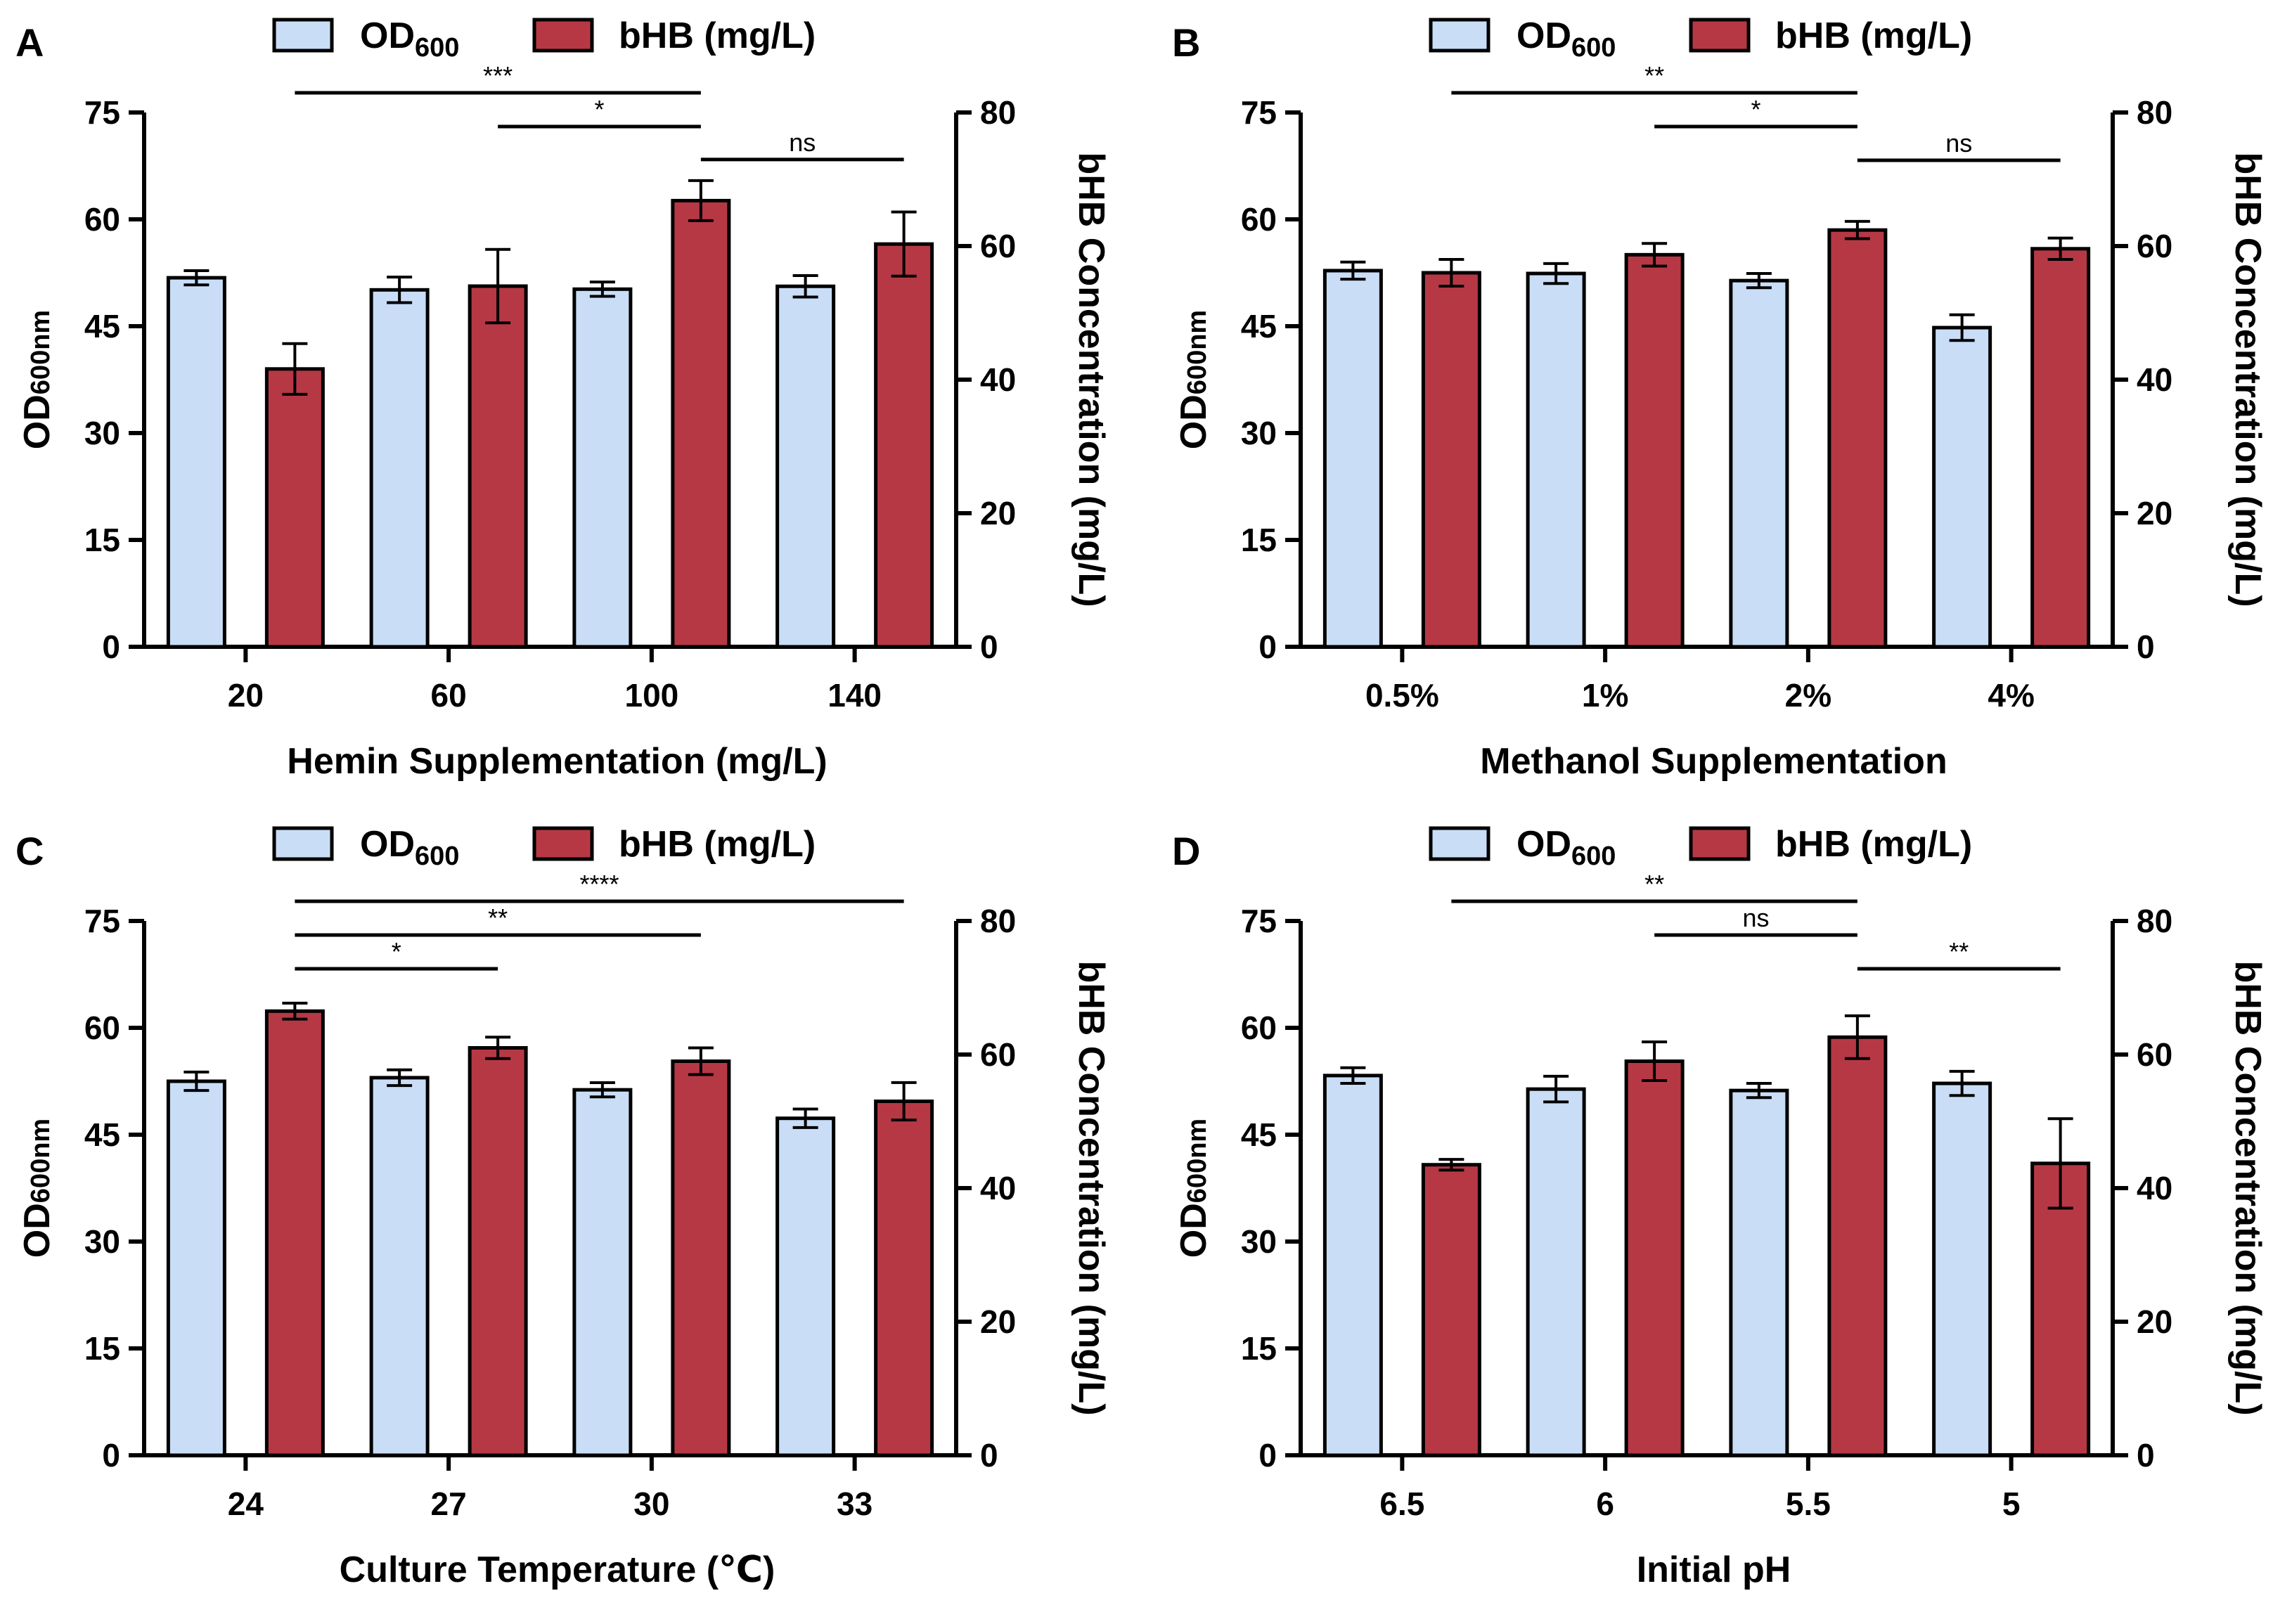 The image size is (2273, 1624). Describe the element at coordinates (855, 1504) in the screenshot. I see `x-tick-label: 33` at that location.